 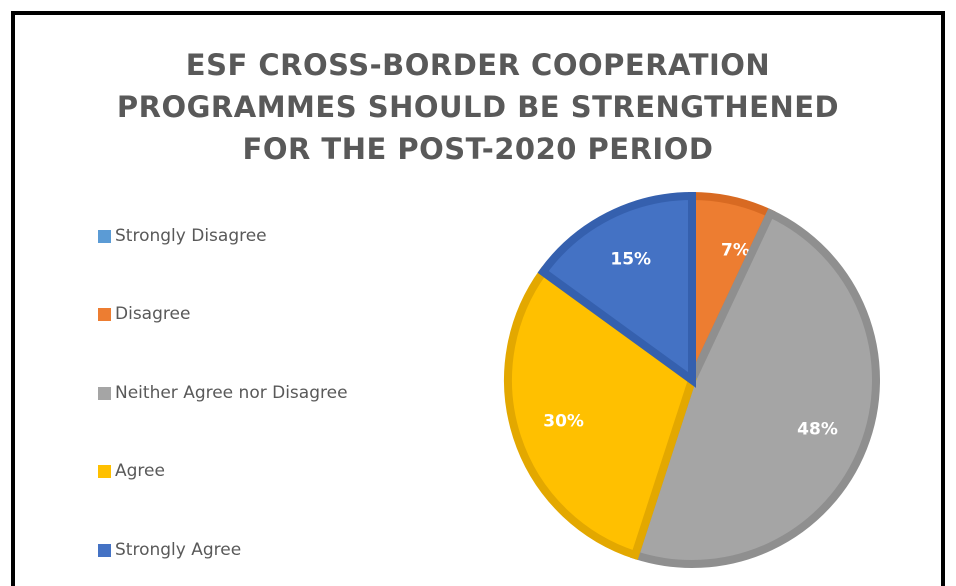 What do you see at coordinates (630, 260) in the screenshot?
I see `data-label-strongly-agree: 15%` at bounding box center [630, 260].